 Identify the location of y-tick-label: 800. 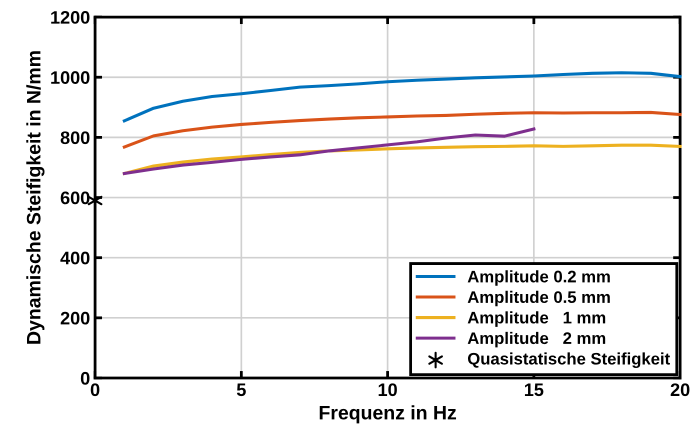
(75, 137).